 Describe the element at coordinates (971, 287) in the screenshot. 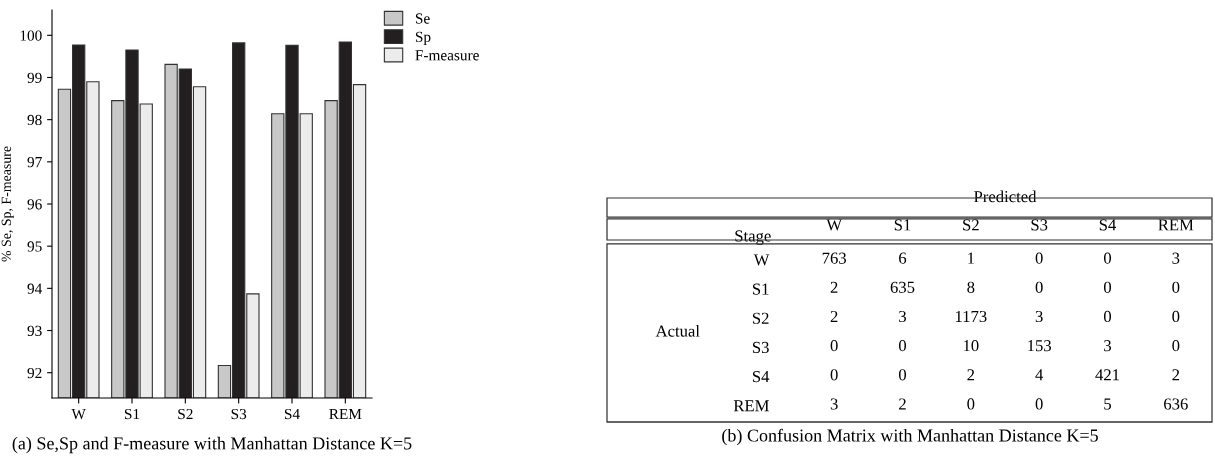

I see `data-label: 8` at that location.